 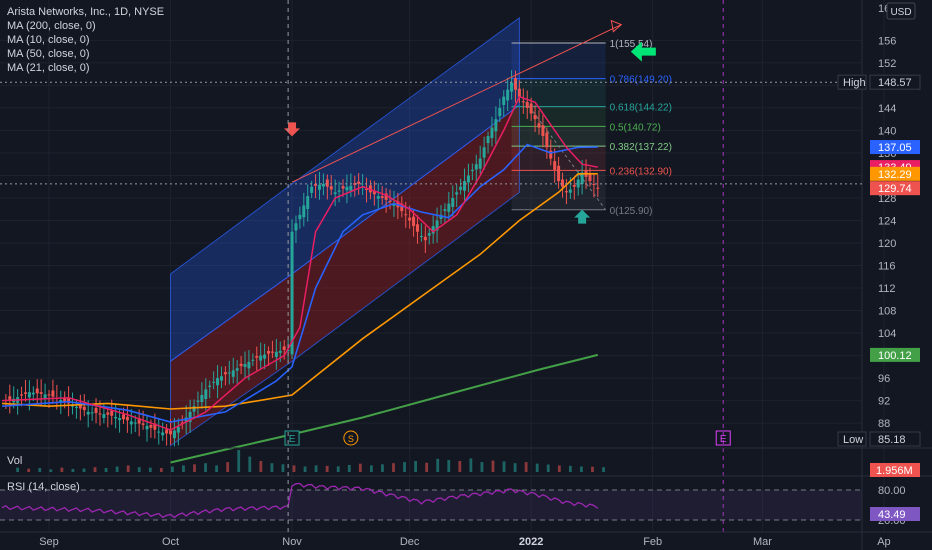 What do you see at coordinates (464, 542) in the screenshot?
I see `time-axis: Sep Oct Nov Dec 2022 Feb Mar Ap` at bounding box center [464, 542].